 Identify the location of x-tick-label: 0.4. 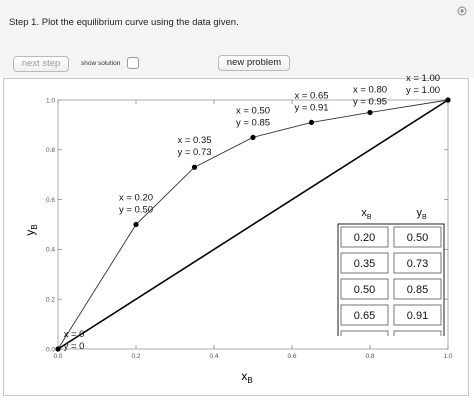
(213, 356).